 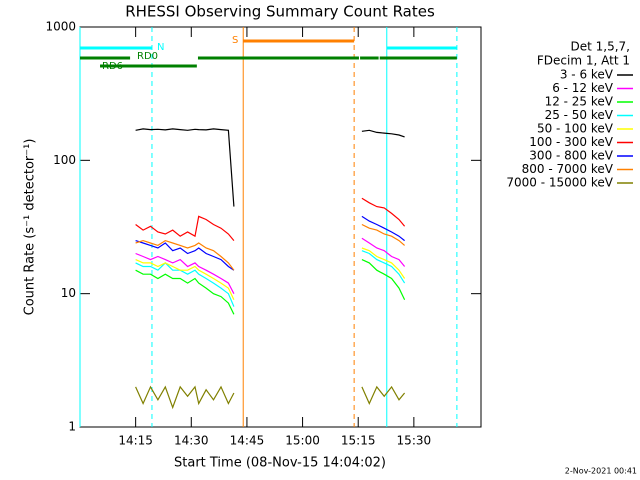 I want to click on x-tick-label: 14:15, so click(x=135, y=441).